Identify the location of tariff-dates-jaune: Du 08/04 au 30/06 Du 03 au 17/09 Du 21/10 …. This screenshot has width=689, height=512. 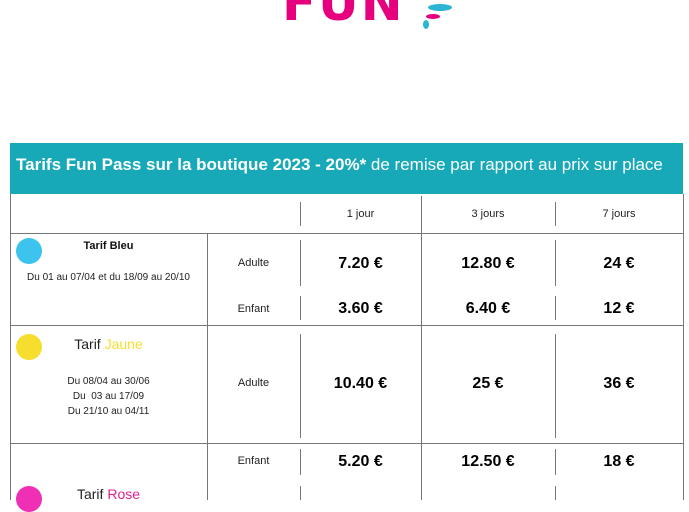
(108, 396).